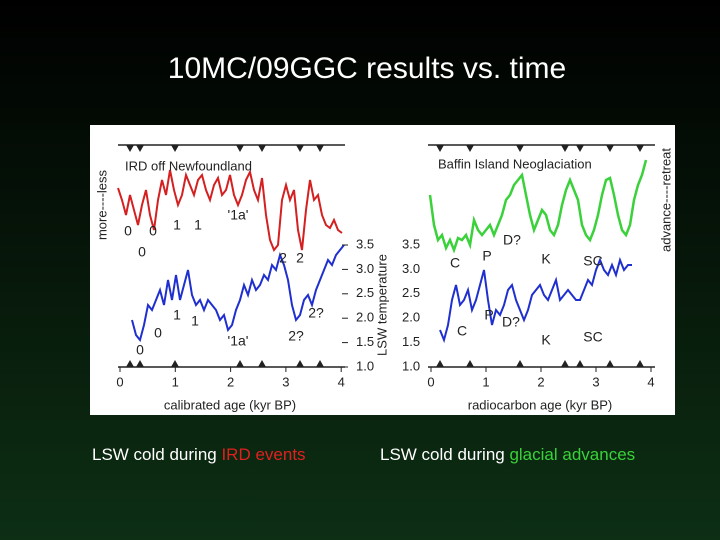 The image size is (720, 540). What do you see at coordinates (515, 163) in the screenshot?
I see `panel-label: Baffin Island Neoglaciation` at bounding box center [515, 163].